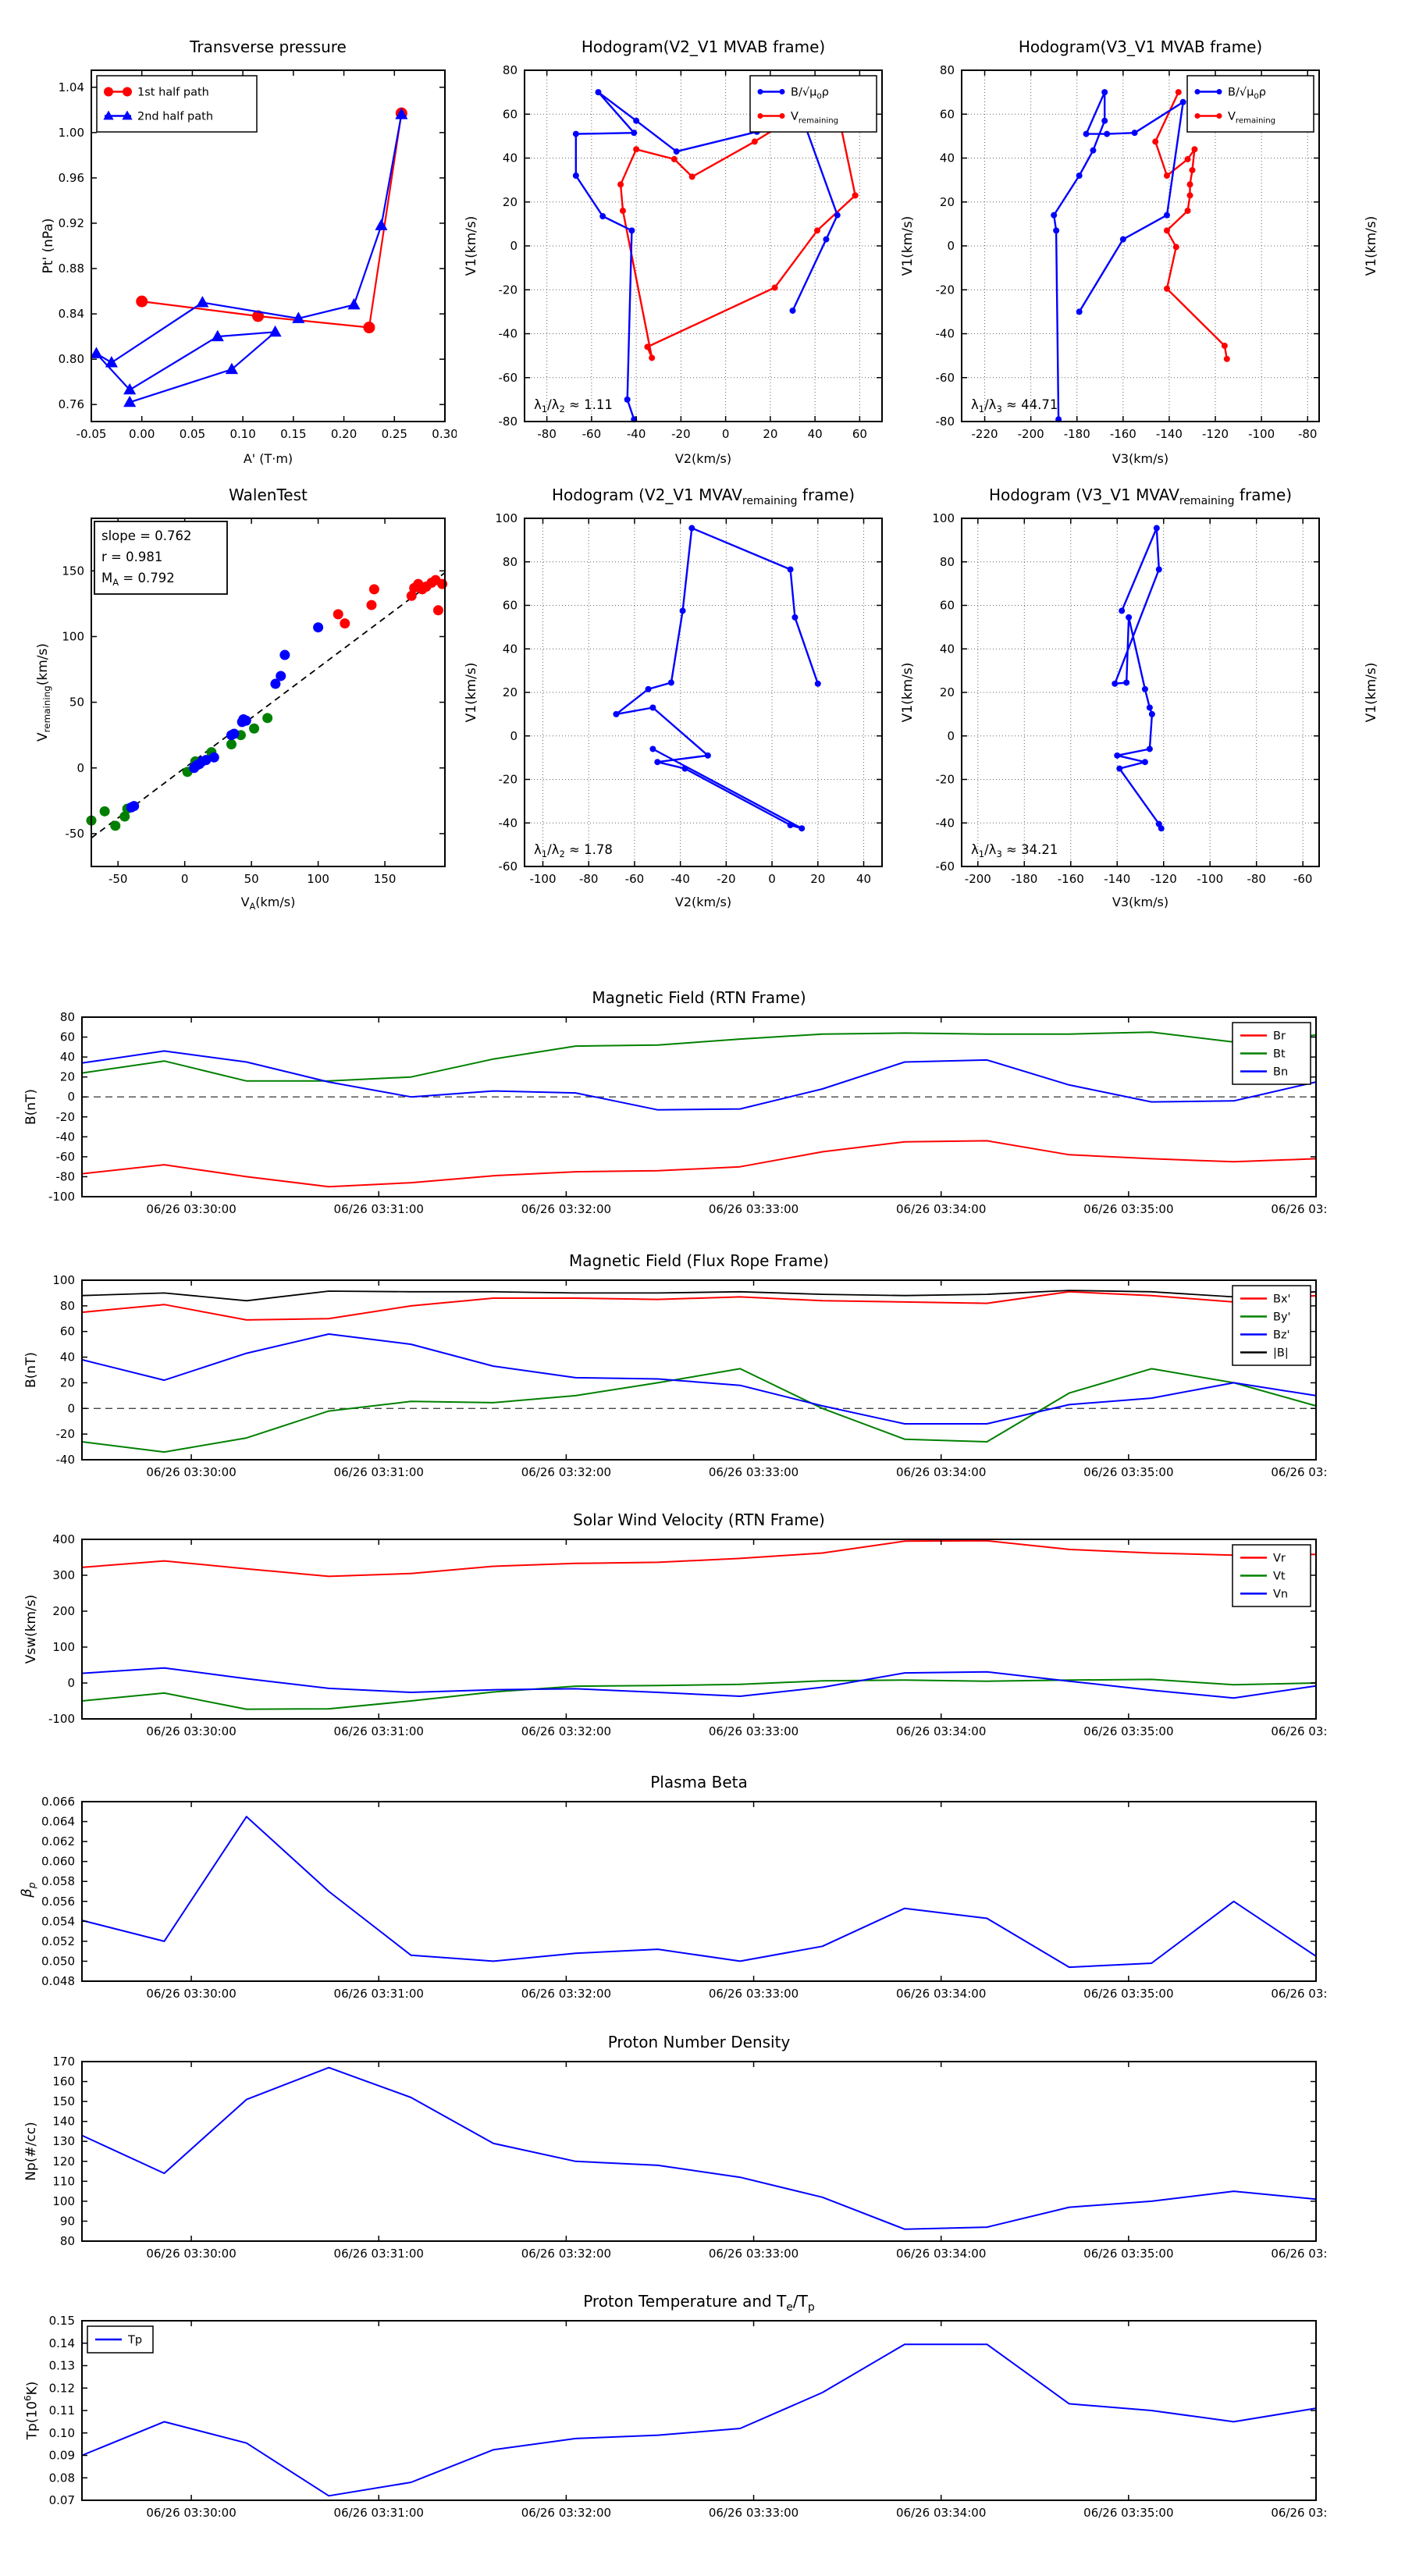 The height and width of the screenshot is (2576, 1405). Describe the element at coordinates (64, 2201) in the screenshot. I see `y-tick-label: 100` at that location.